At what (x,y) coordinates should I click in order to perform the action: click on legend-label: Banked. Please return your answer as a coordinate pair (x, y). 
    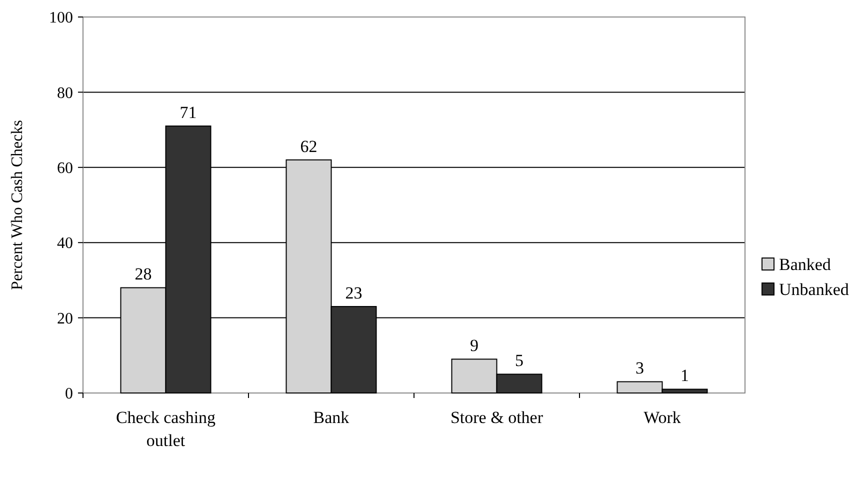
    Looking at the image, I should click on (805, 264).